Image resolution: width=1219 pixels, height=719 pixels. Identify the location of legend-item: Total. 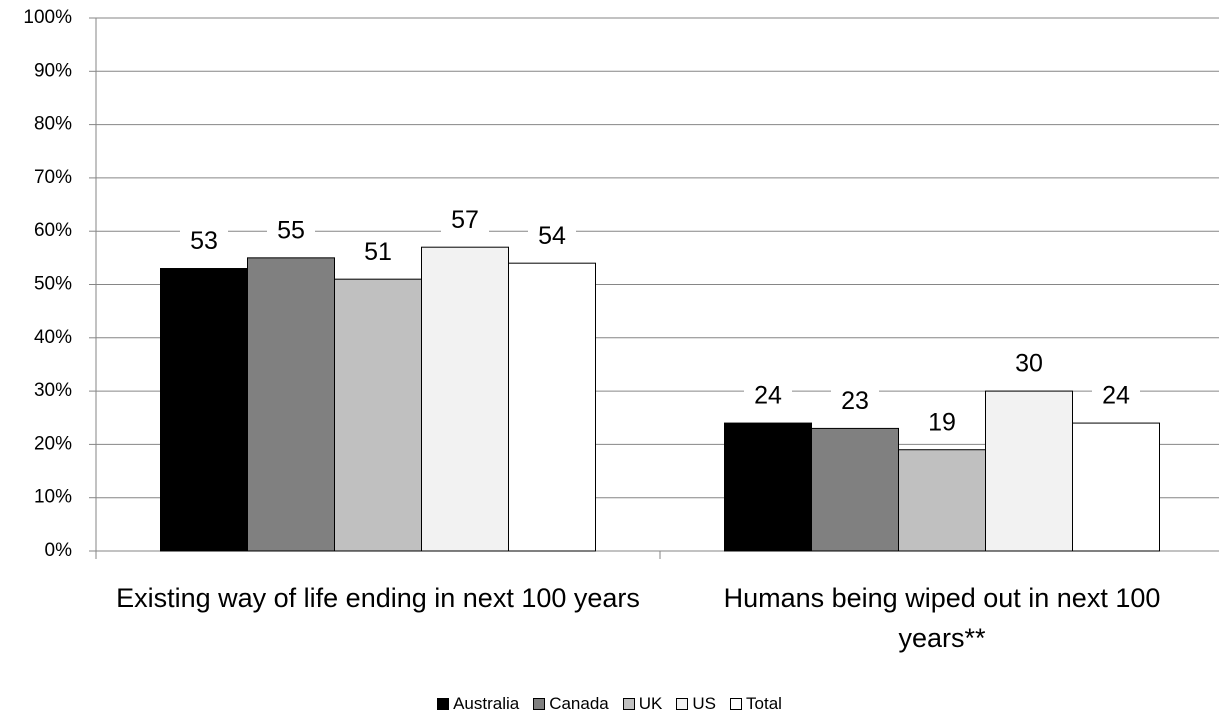
(756, 704).